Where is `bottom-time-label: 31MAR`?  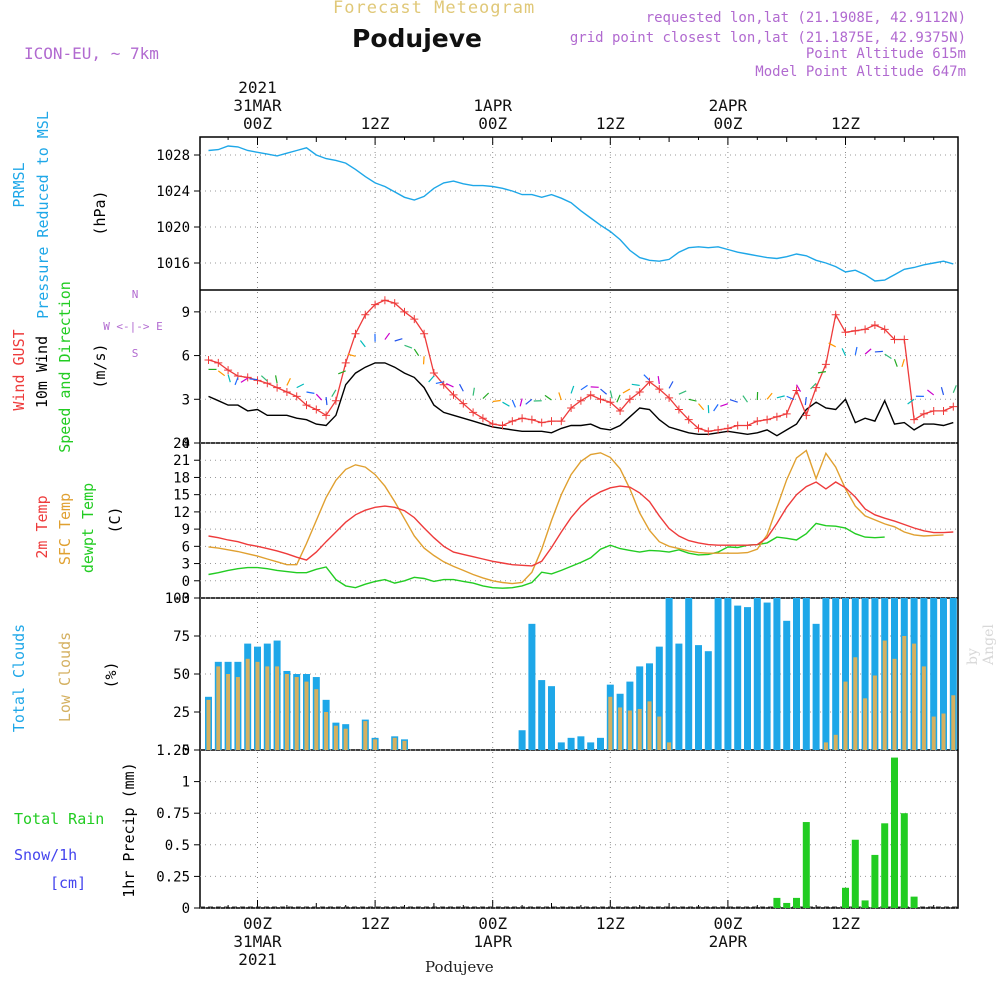 bottom-time-label: 31MAR is located at coordinates (257, 941).